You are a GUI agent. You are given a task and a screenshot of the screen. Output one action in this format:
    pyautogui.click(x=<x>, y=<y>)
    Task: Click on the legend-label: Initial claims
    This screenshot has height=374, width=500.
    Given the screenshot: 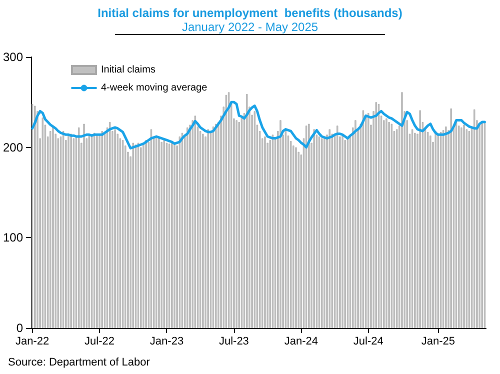 What is the action you would take?
    pyautogui.click(x=128, y=70)
    